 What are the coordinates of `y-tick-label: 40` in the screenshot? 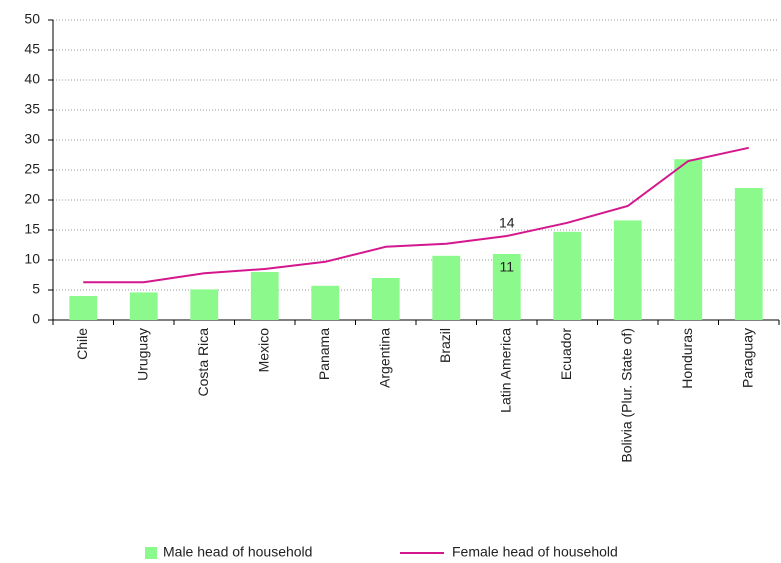 It's located at (32, 79).